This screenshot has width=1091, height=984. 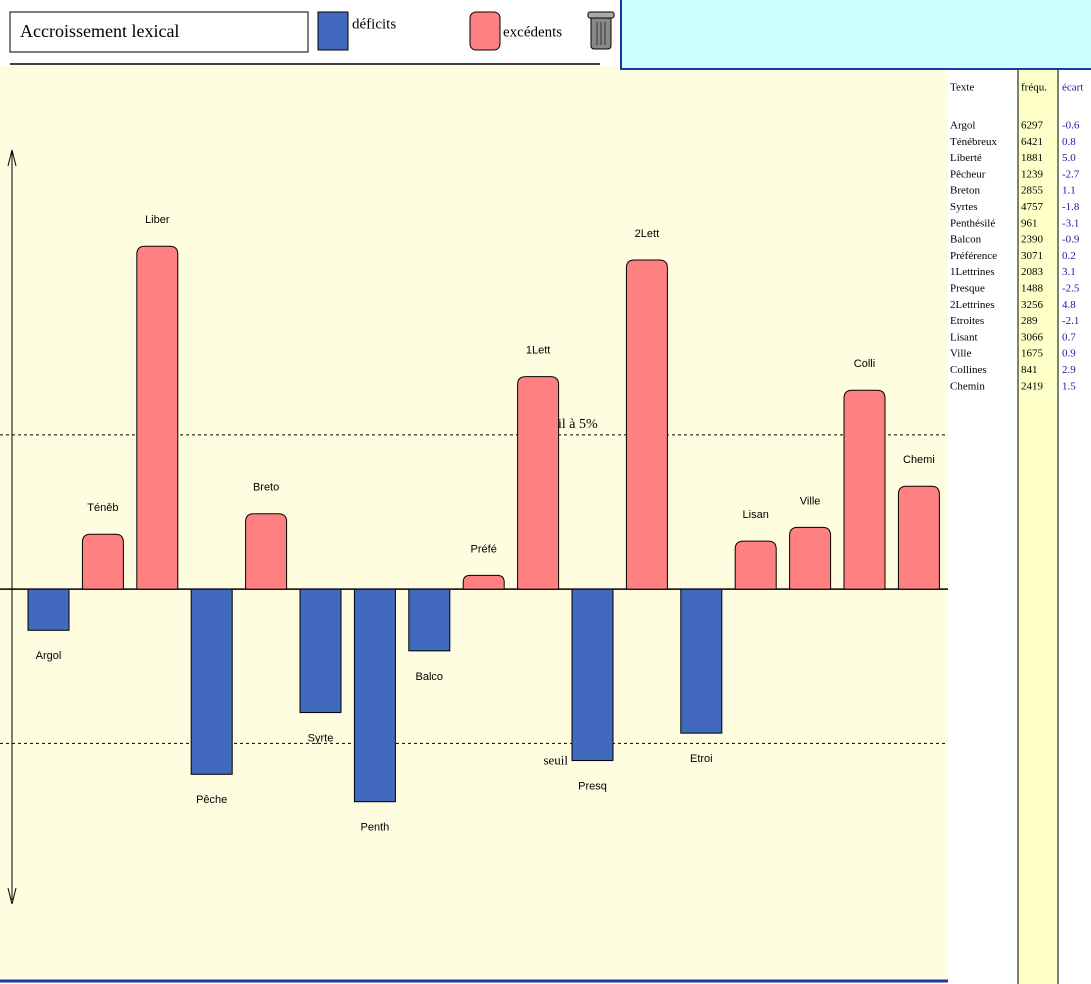 What do you see at coordinates (555, 759) in the screenshot?
I see `threshold-label: seuil` at bounding box center [555, 759].